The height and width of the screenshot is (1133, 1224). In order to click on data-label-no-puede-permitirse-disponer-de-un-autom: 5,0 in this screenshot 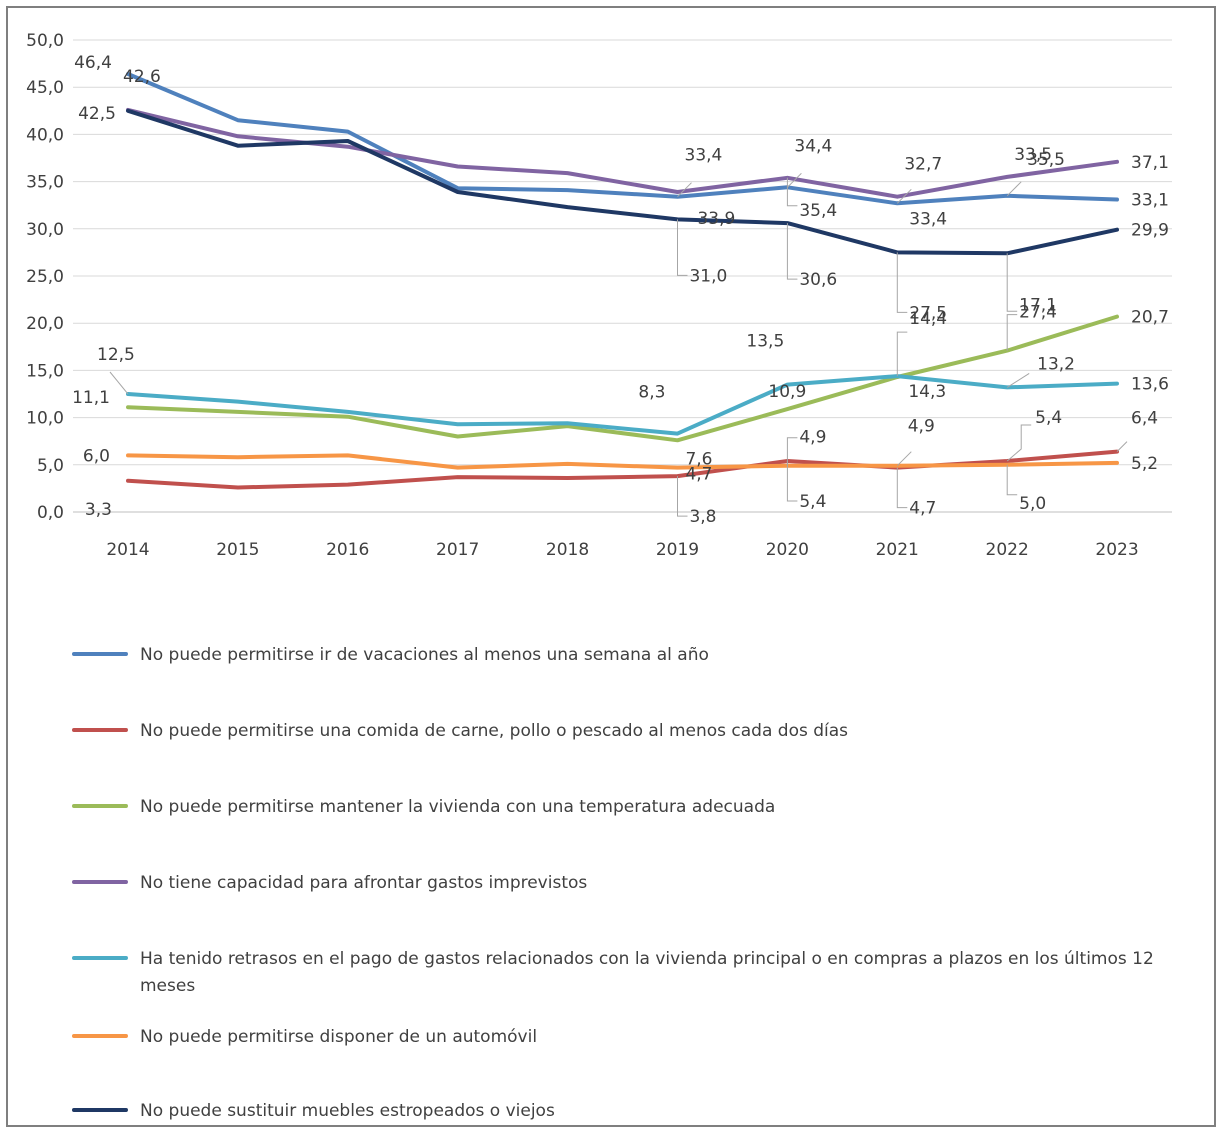, I will do `click(1032, 504)`.